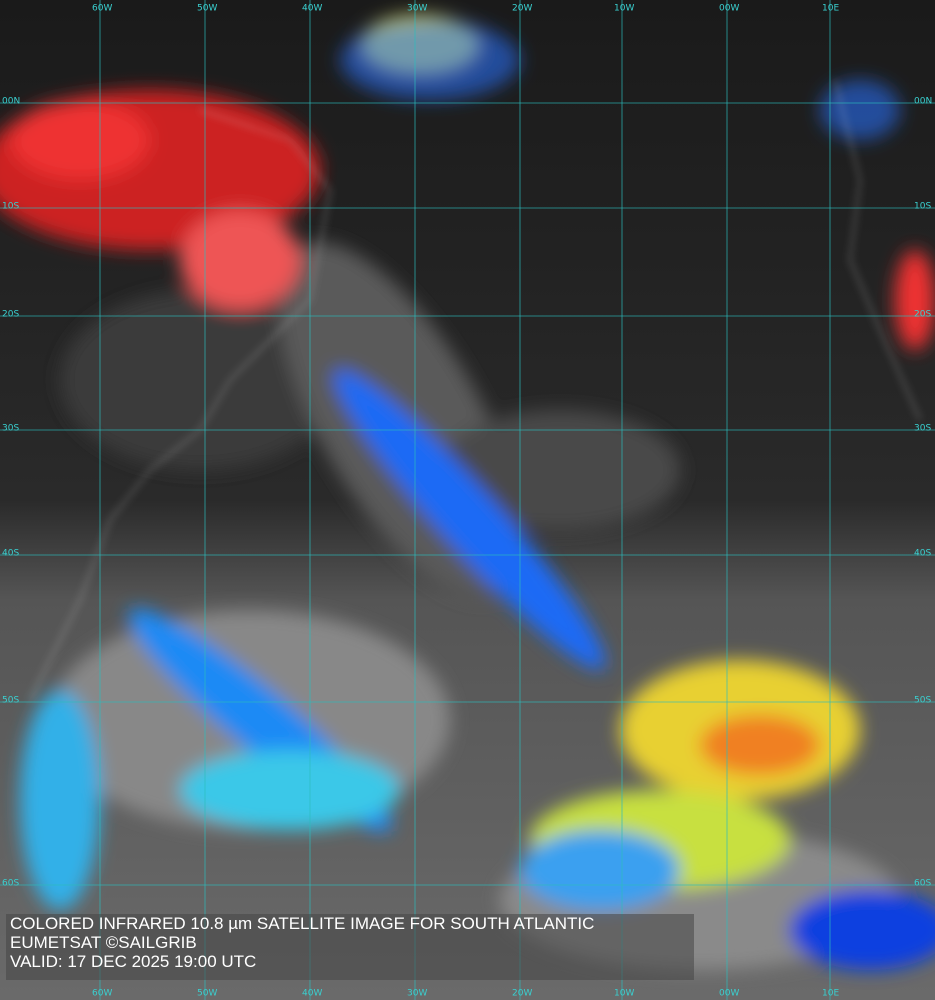  I want to click on lon-label-bottom: 20W, so click(522, 994).